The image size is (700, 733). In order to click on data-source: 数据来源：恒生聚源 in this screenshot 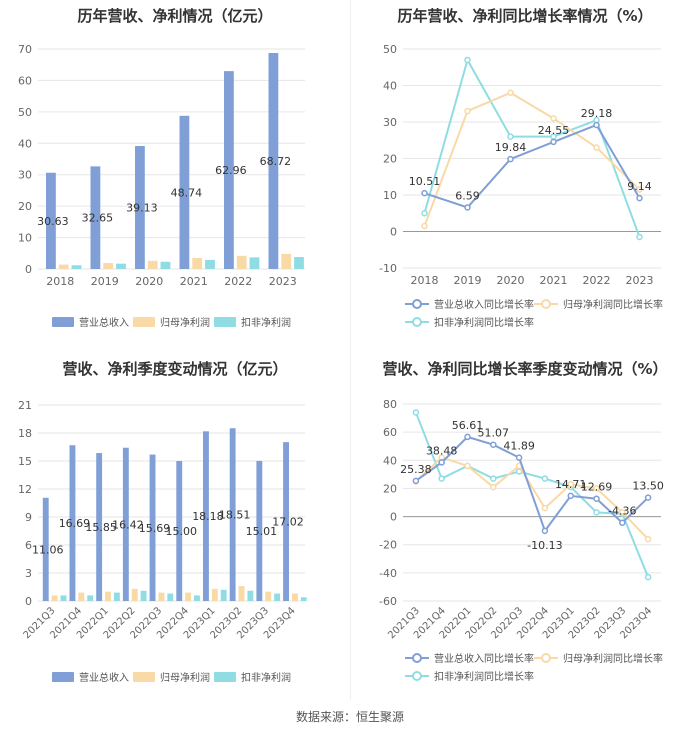, I will do `click(349, 717)`.